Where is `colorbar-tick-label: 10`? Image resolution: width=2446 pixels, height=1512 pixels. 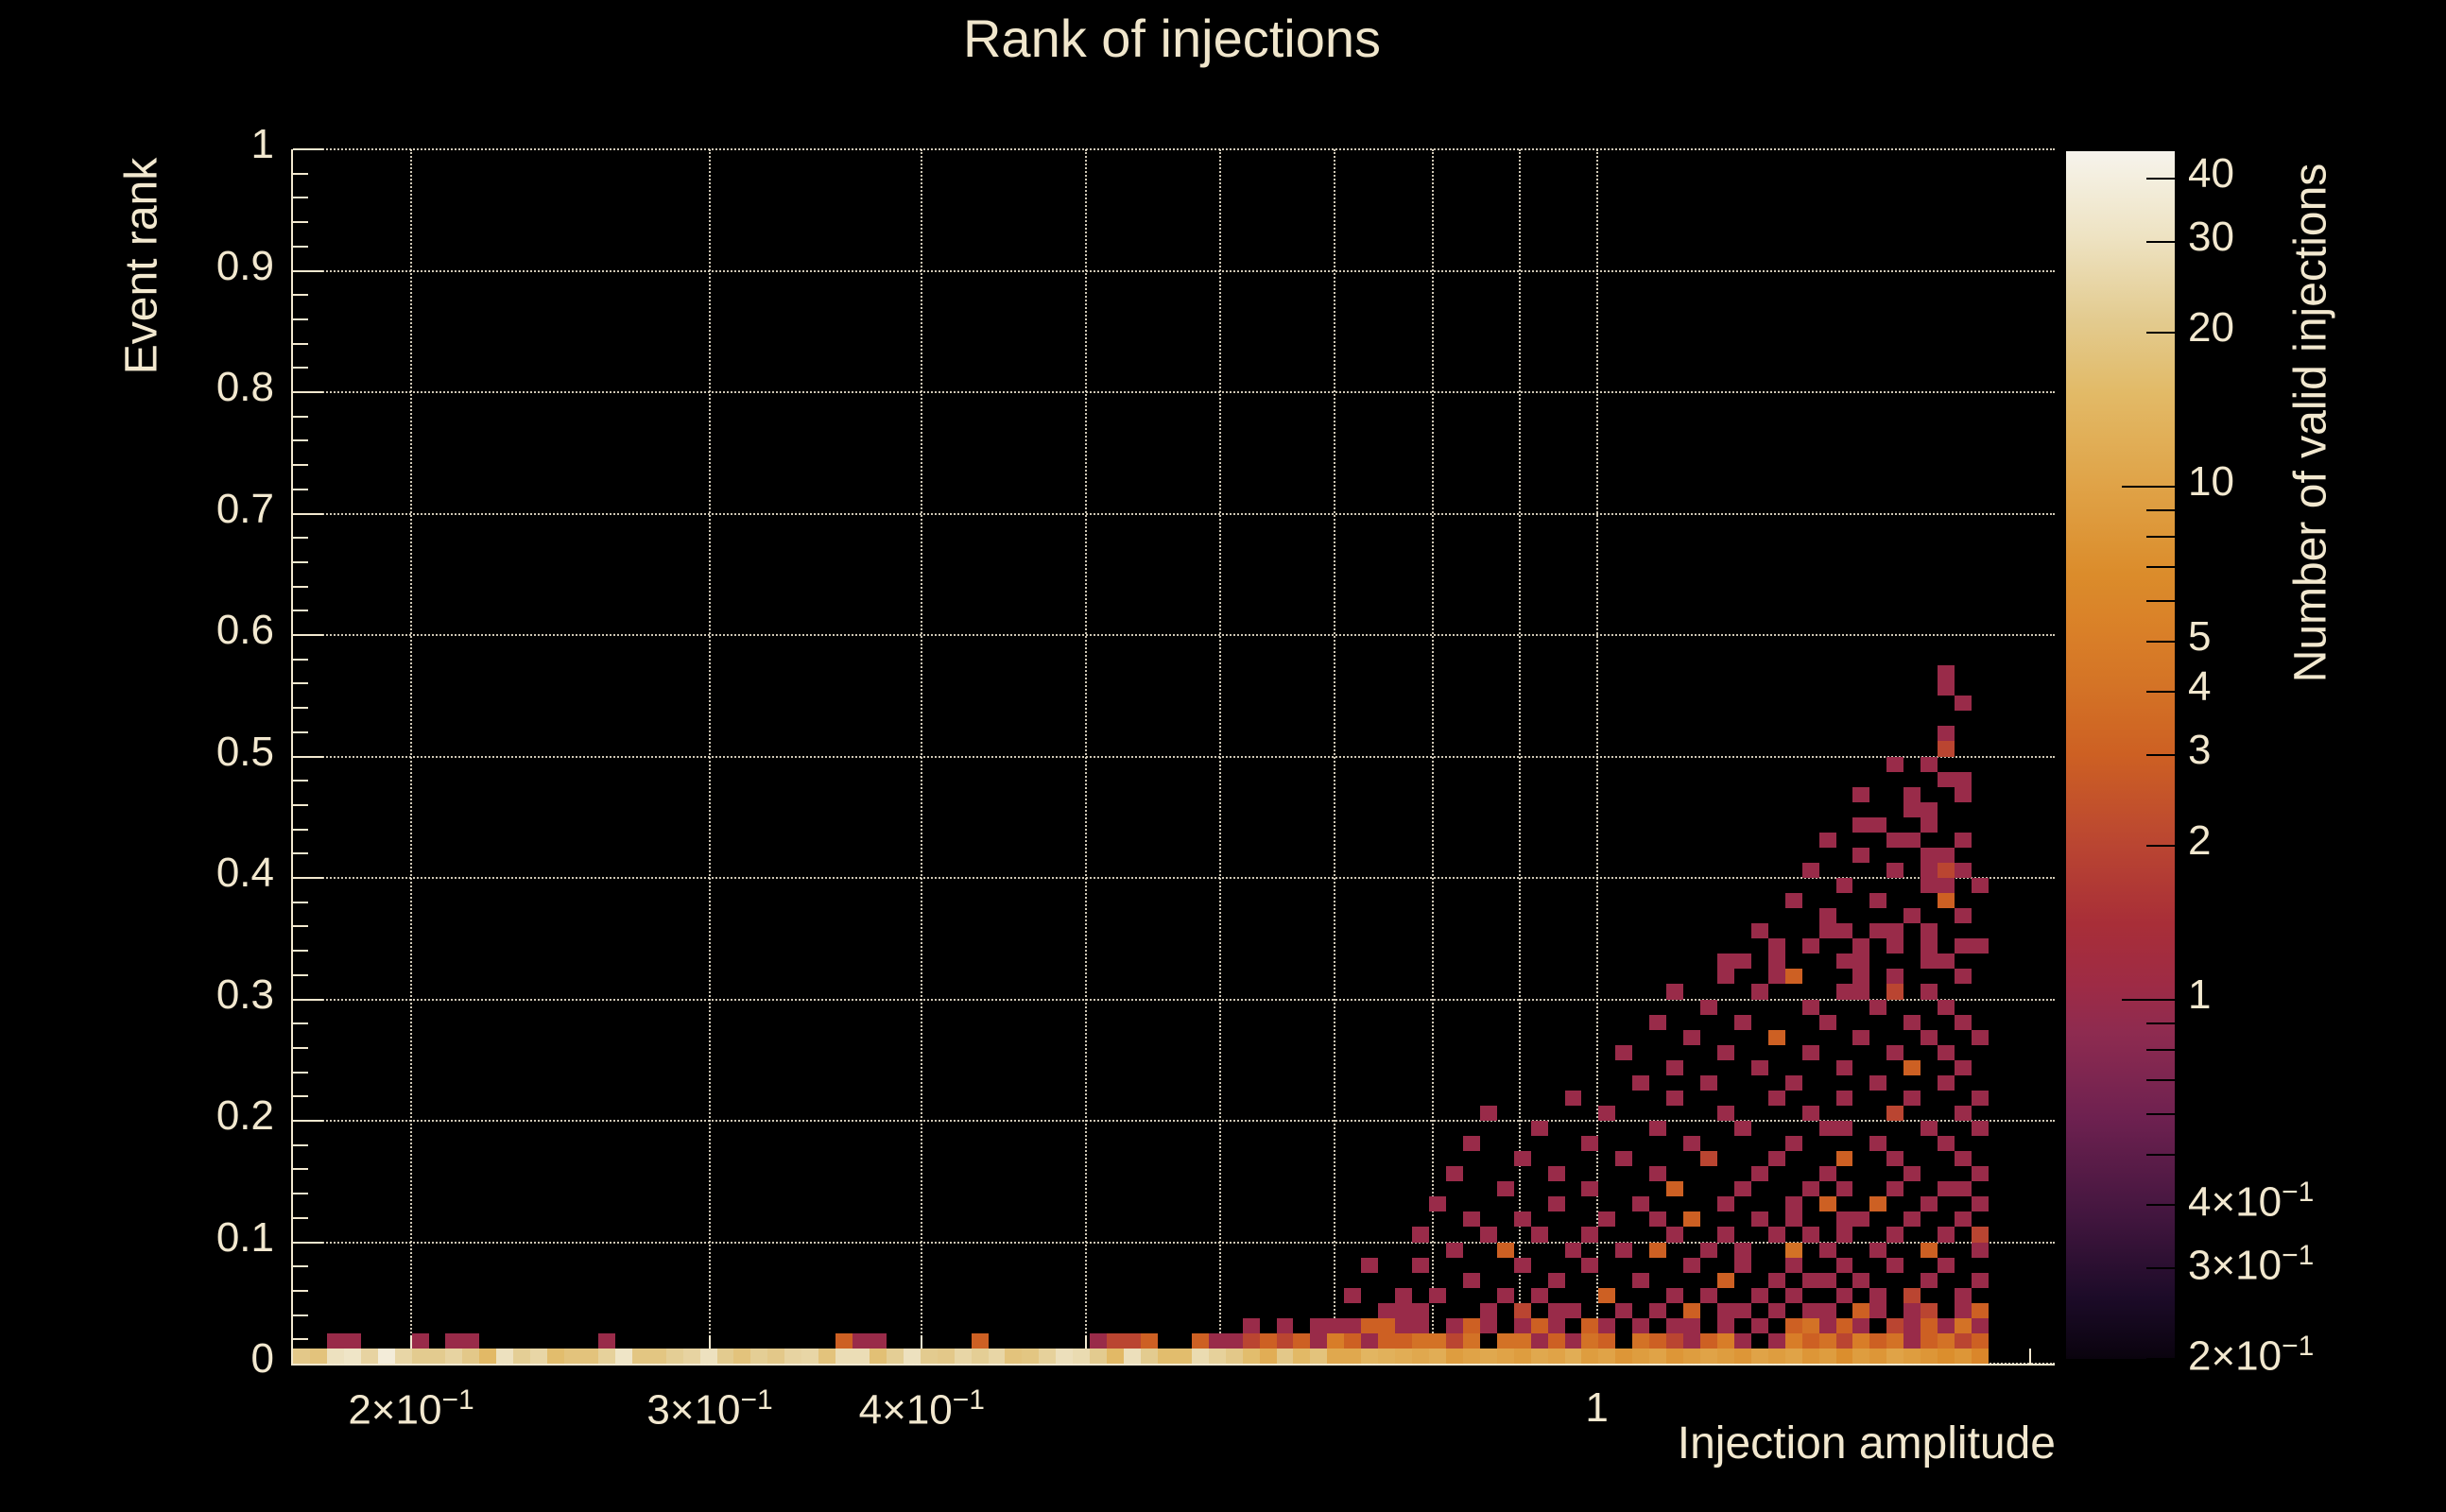
colorbar-tick-label: 10 is located at coordinates (2211, 482).